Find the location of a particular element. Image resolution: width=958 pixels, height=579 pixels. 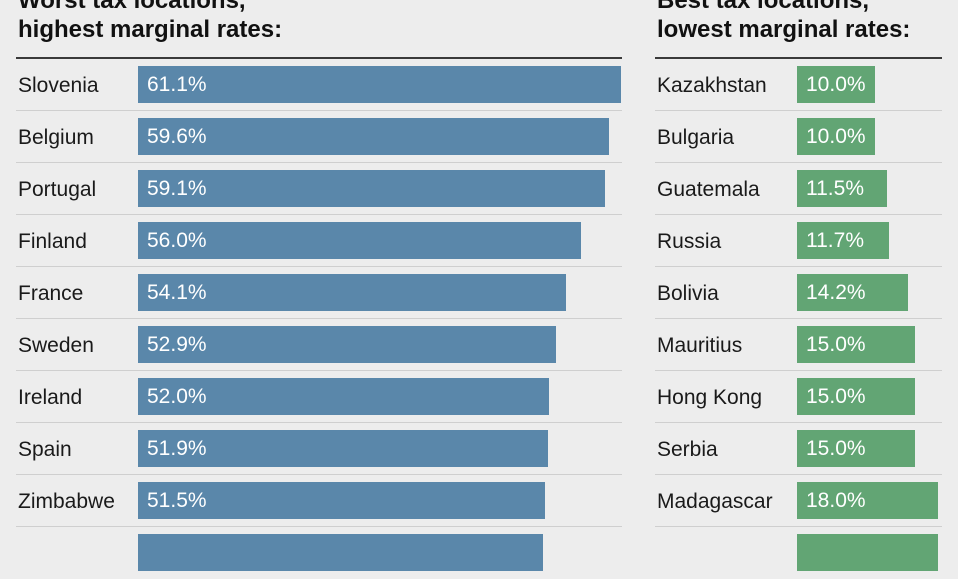

best-value-label: 14.2% is located at coordinates (836, 292).